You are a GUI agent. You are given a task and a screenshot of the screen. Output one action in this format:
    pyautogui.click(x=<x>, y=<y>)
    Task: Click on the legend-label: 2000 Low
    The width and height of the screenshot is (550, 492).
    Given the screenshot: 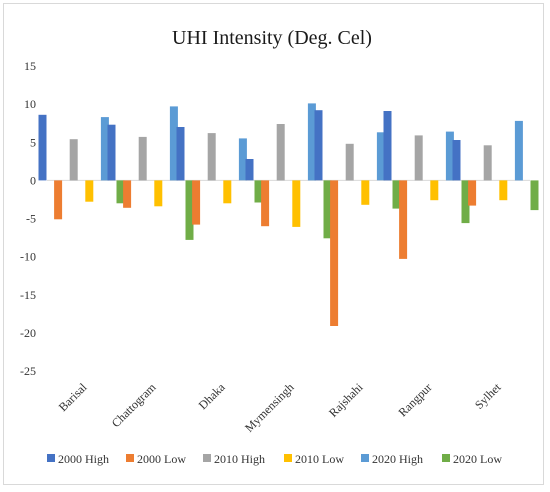 What is the action you would take?
    pyautogui.click(x=161, y=459)
    